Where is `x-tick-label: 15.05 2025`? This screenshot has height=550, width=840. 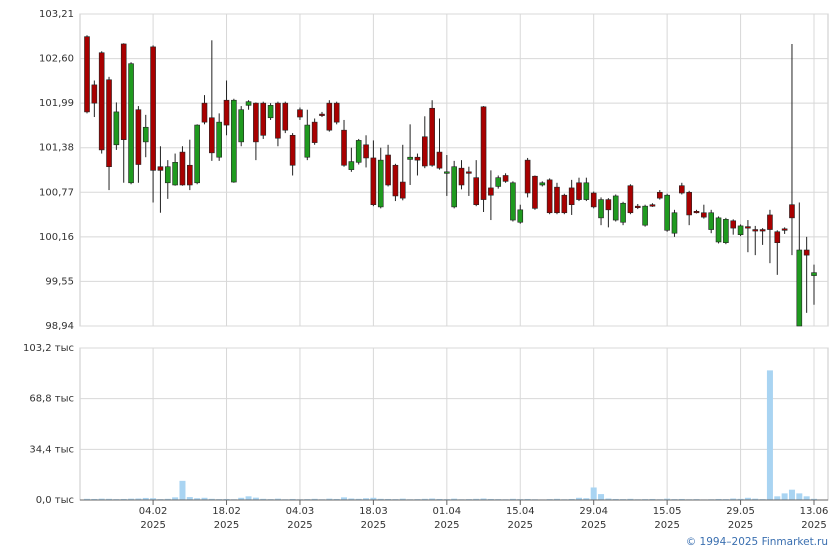
x-tick-label: 15.05 2025 is located at coordinates (667, 518).